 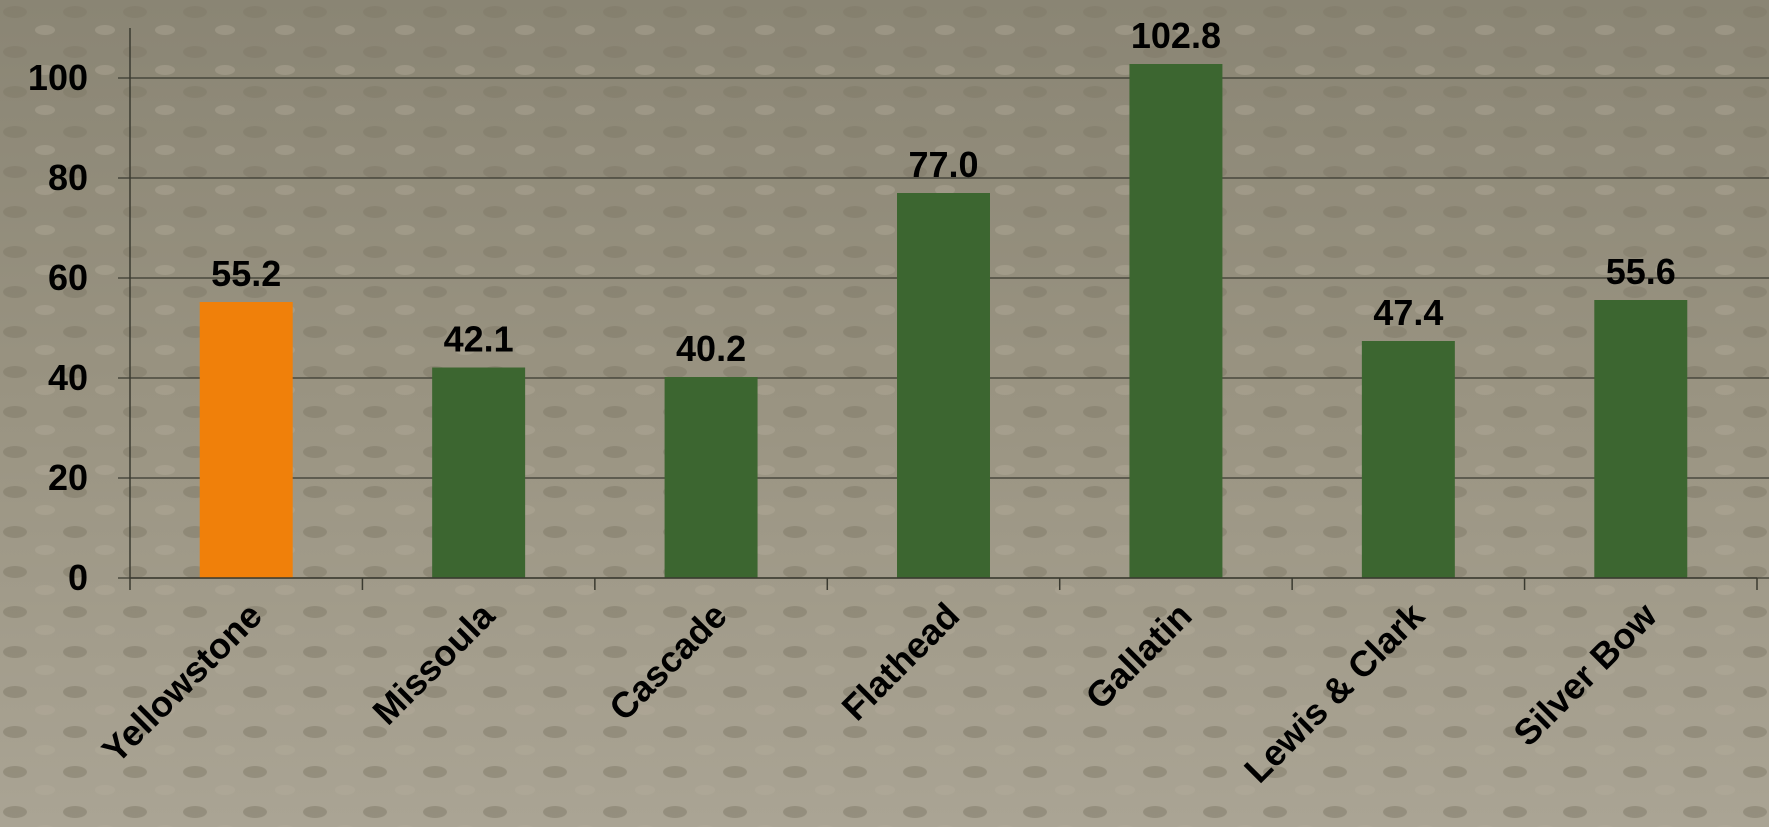 What do you see at coordinates (58, 77) in the screenshot?
I see `y-tick-label: 100` at bounding box center [58, 77].